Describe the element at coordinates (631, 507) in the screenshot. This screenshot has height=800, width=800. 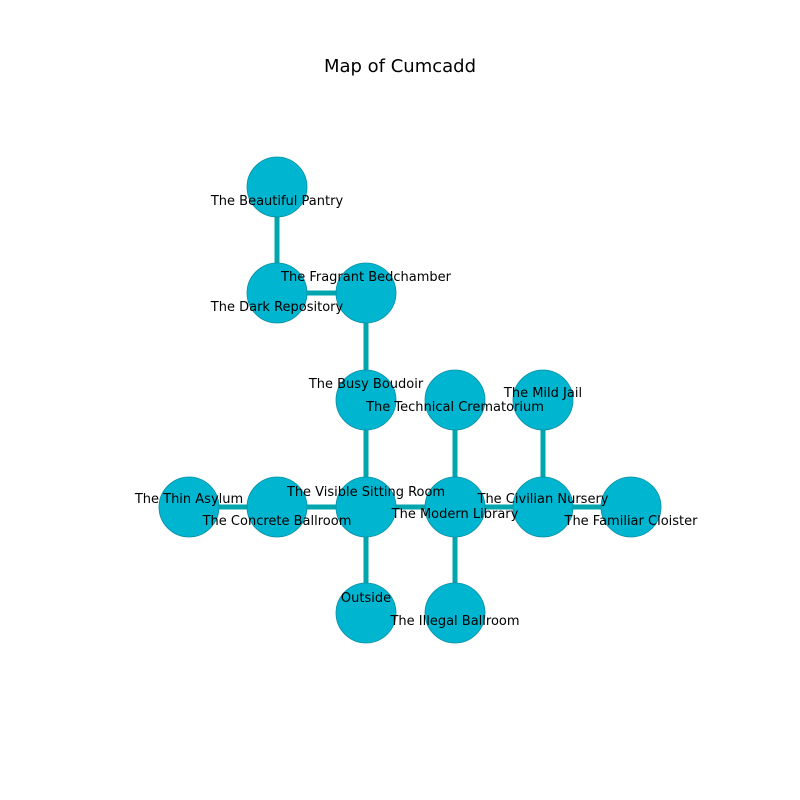
I see `room-node-familiar-cloister` at that location.